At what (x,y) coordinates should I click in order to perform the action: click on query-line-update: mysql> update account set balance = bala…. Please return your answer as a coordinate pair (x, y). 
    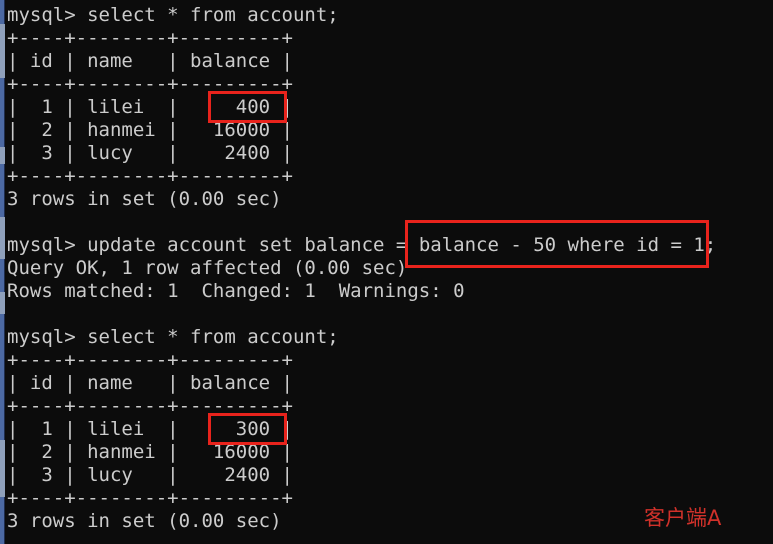
    Looking at the image, I should click on (390, 245).